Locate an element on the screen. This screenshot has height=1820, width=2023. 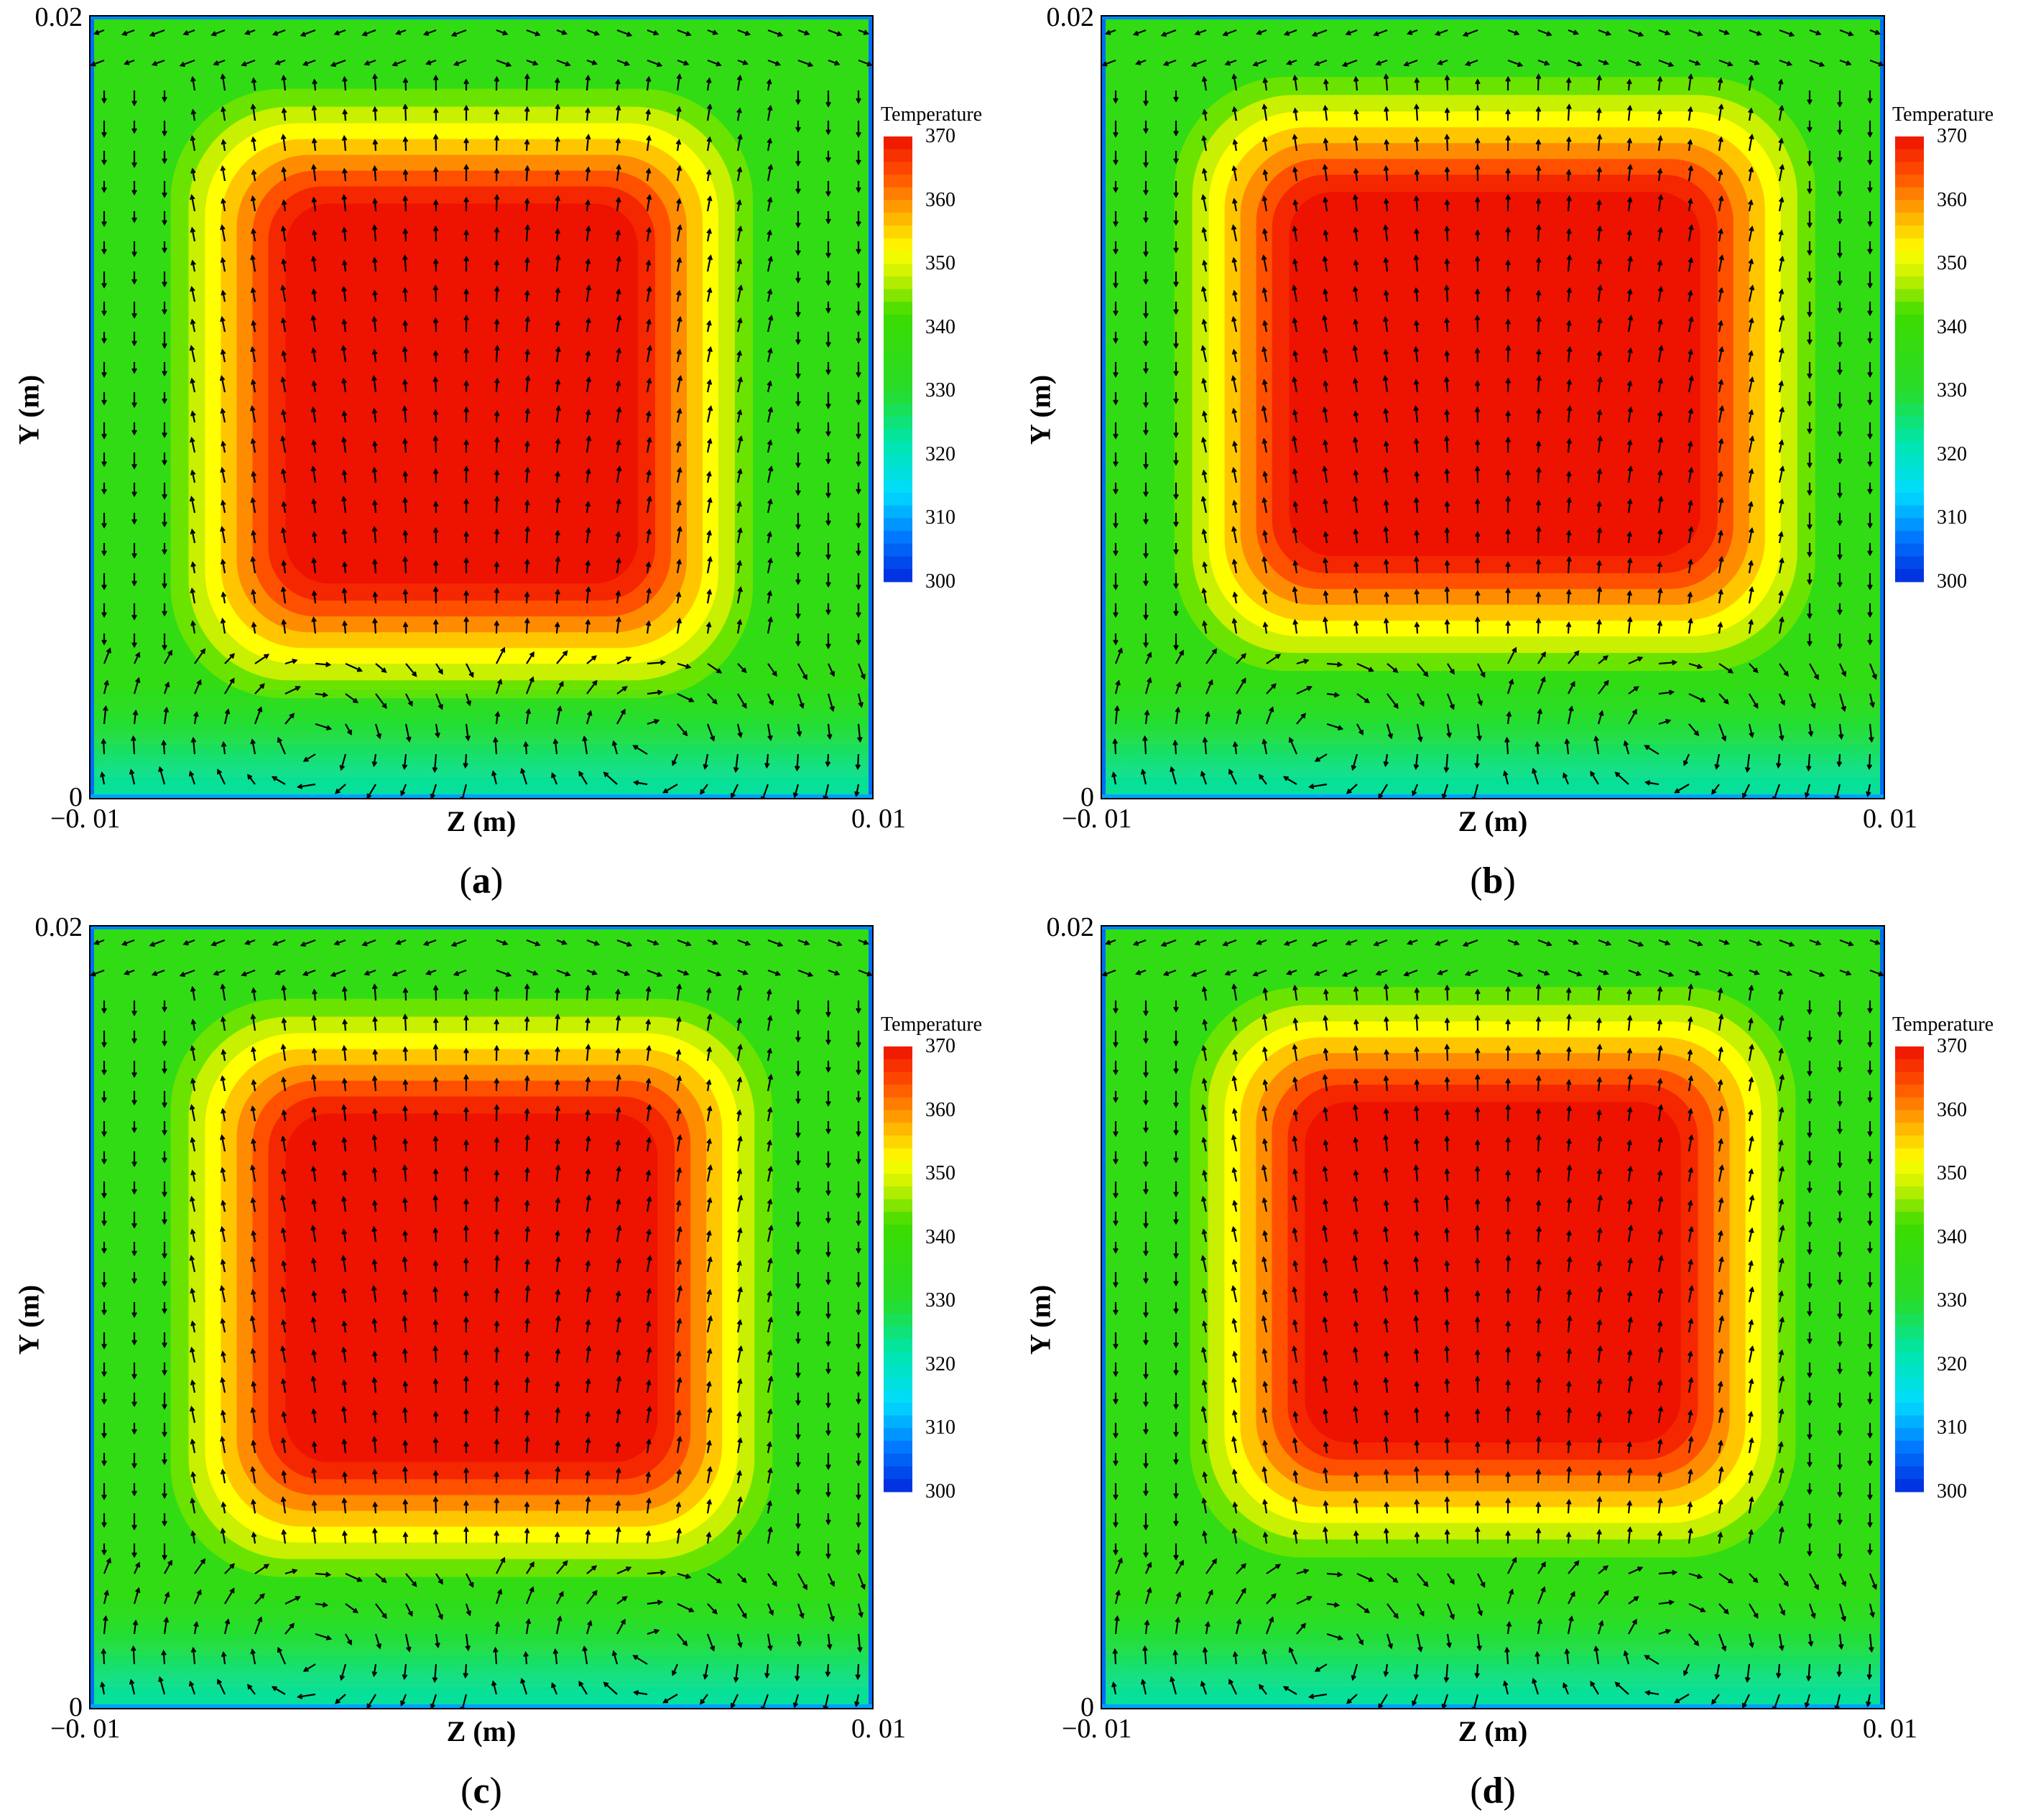
panel-caption: (d) is located at coordinates (1493, 1790).